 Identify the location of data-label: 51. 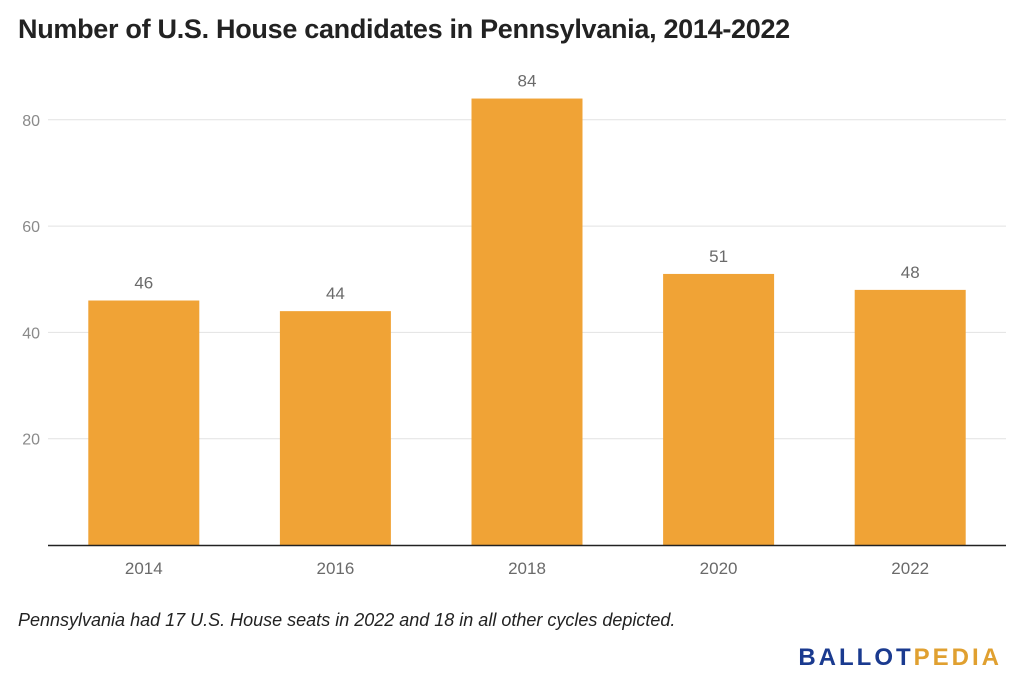
(718, 256).